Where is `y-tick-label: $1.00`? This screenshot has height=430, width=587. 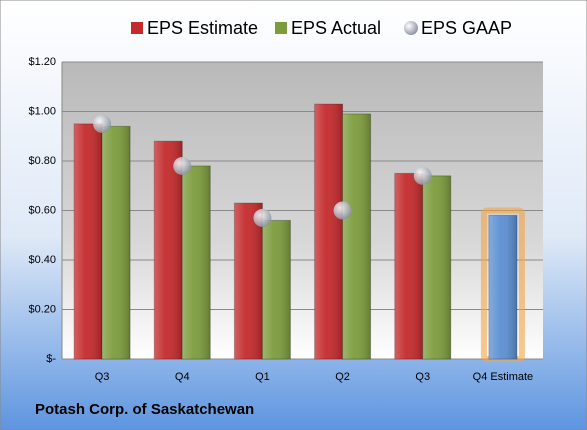 y-tick-label: $1.00 is located at coordinates (42, 111).